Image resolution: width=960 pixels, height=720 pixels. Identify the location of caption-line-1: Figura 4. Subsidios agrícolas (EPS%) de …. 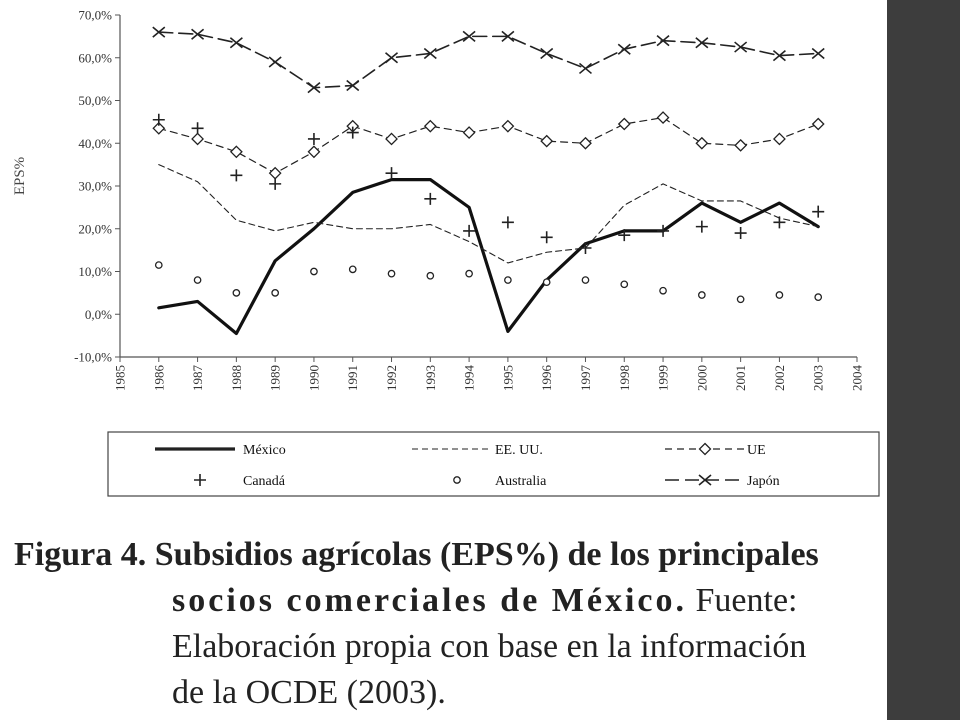
(416, 554).